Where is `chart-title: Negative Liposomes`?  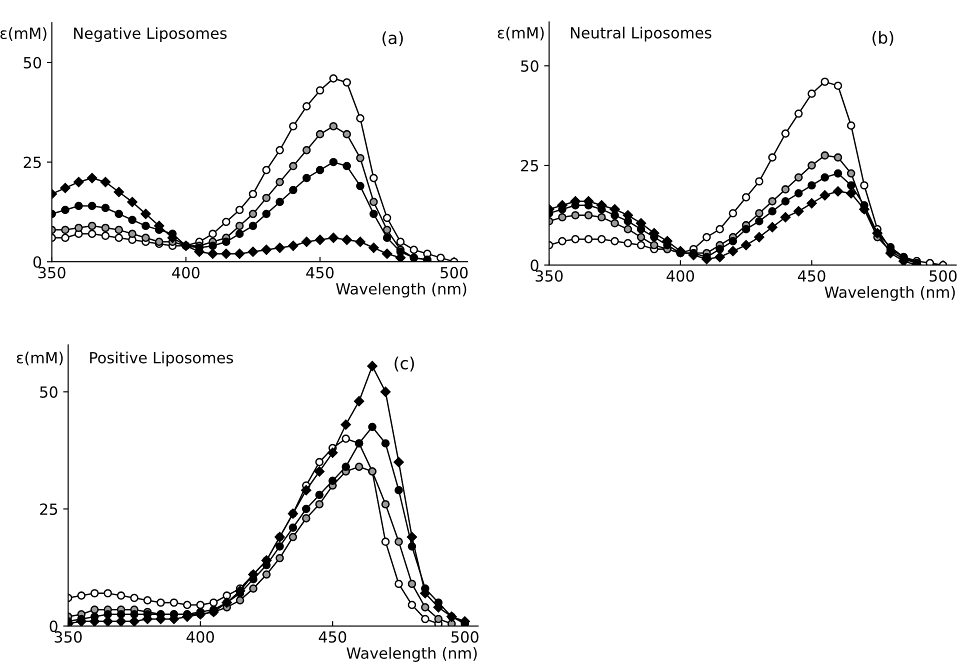 chart-title: Negative Liposomes is located at coordinates (150, 34).